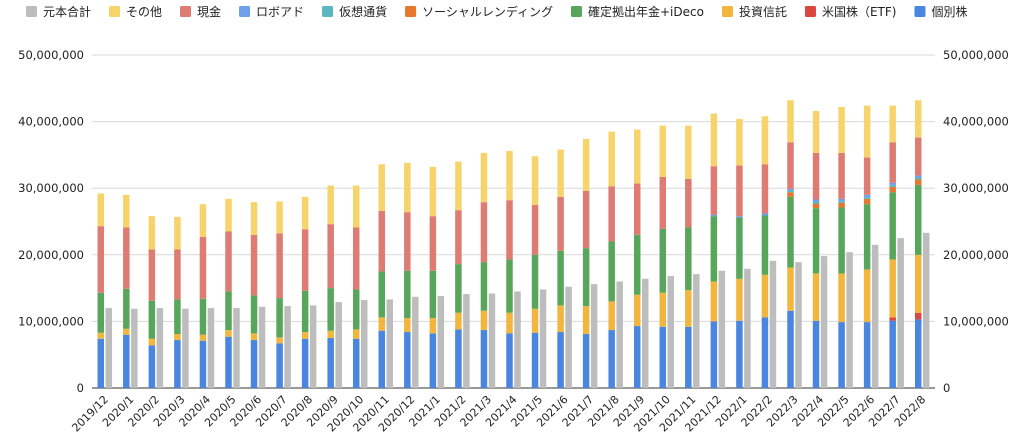 The width and height of the screenshot is (1024, 448). Describe the element at coordinates (946, 388) in the screenshot. I see `y-tick-label-right: 0` at that location.